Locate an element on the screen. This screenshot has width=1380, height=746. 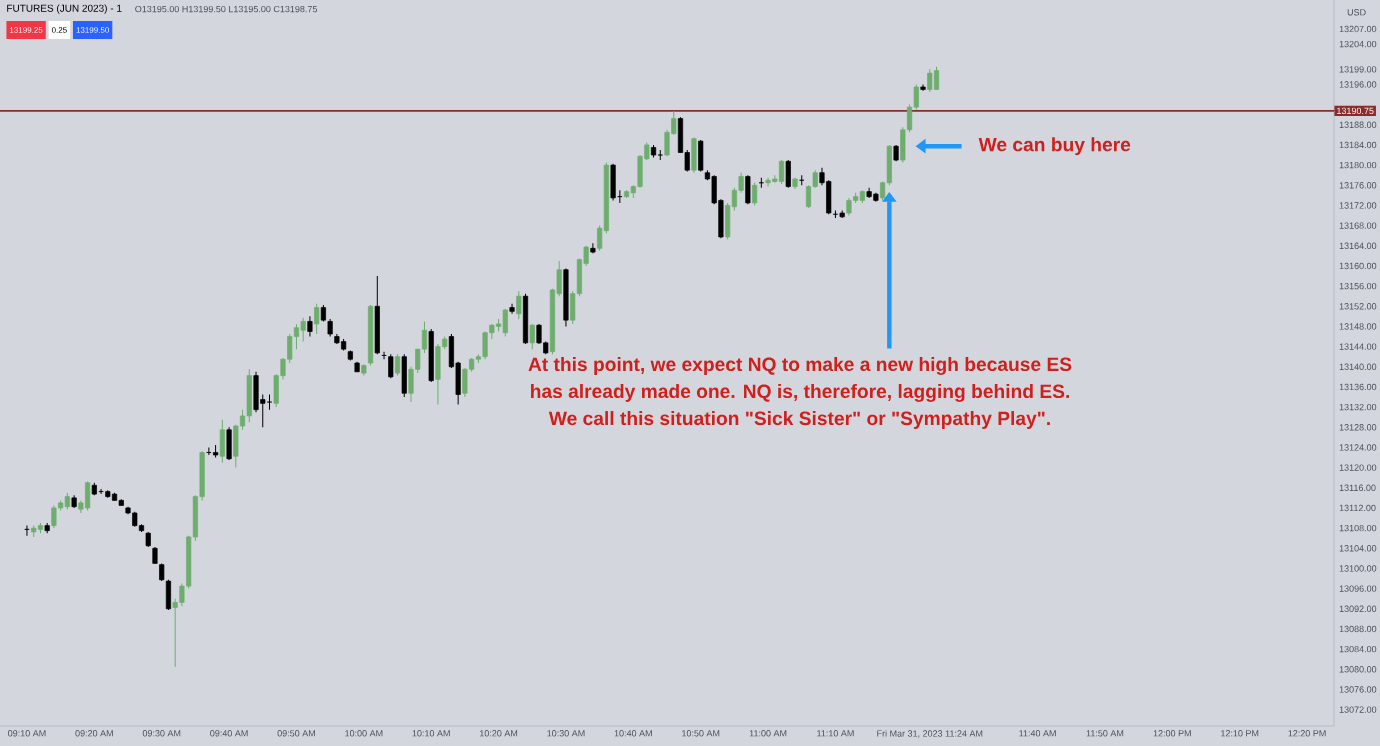
annotation: We can buy here is located at coordinates (1054, 146).